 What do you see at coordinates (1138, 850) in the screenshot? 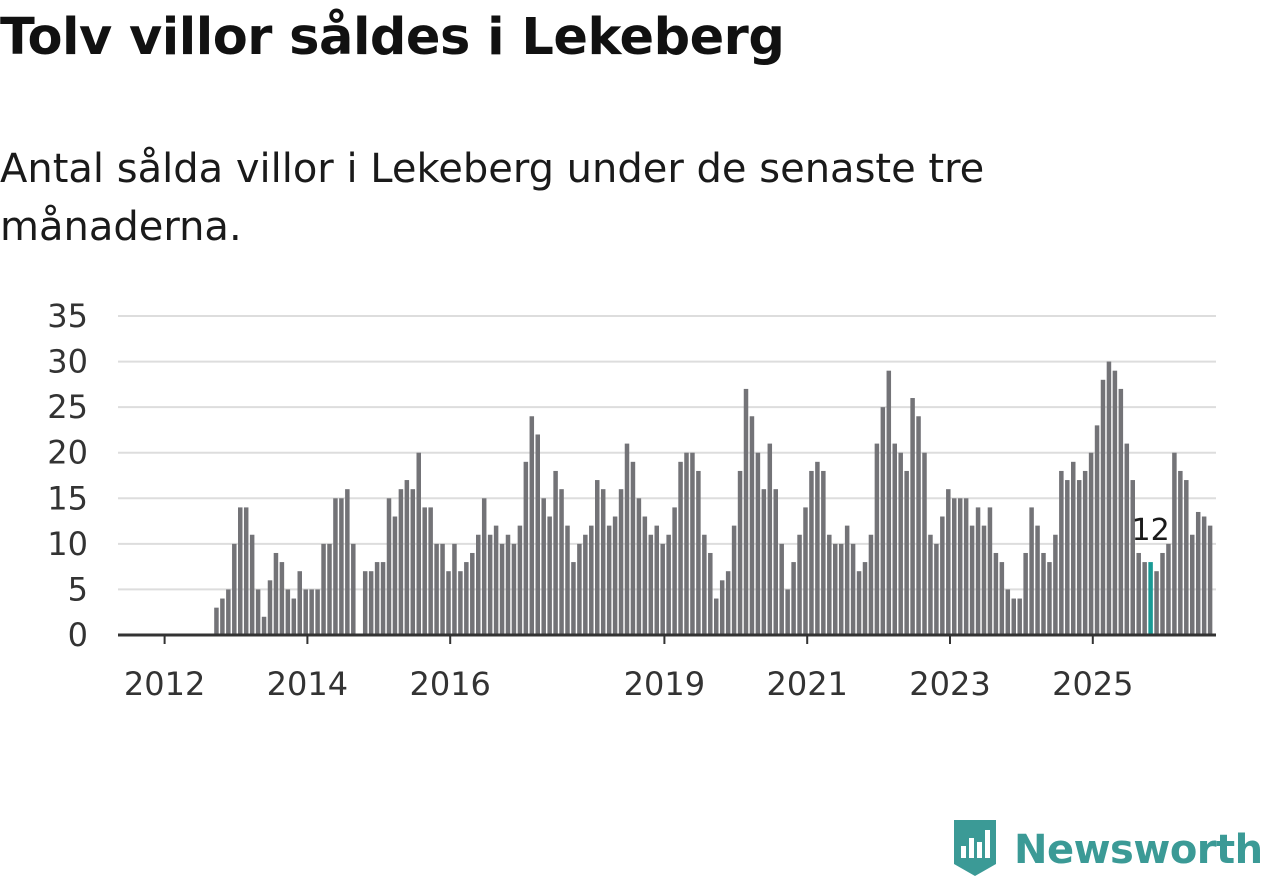
I see `brand-name: Newsworthy` at bounding box center [1138, 850].